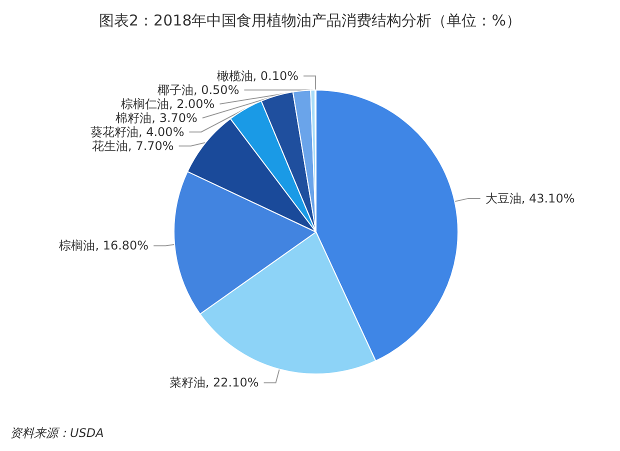  I want to click on slice-label: 棕榈油, 16.80%, so click(104, 245).